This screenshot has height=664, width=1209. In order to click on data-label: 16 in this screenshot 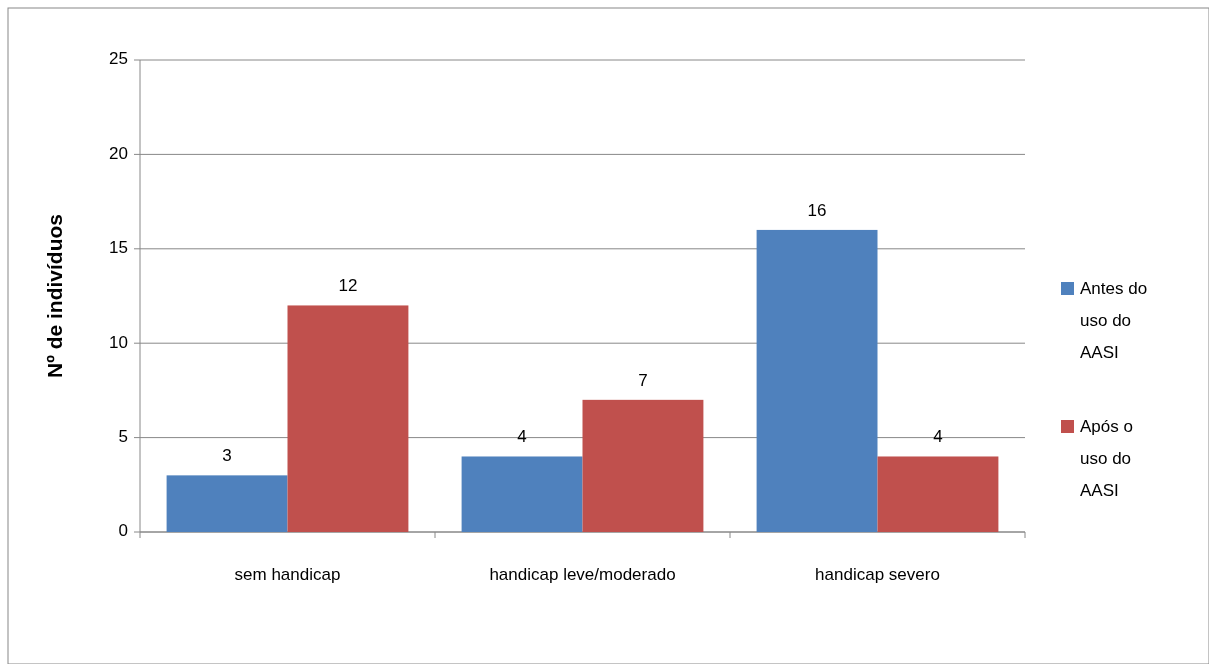, I will do `click(817, 210)`.